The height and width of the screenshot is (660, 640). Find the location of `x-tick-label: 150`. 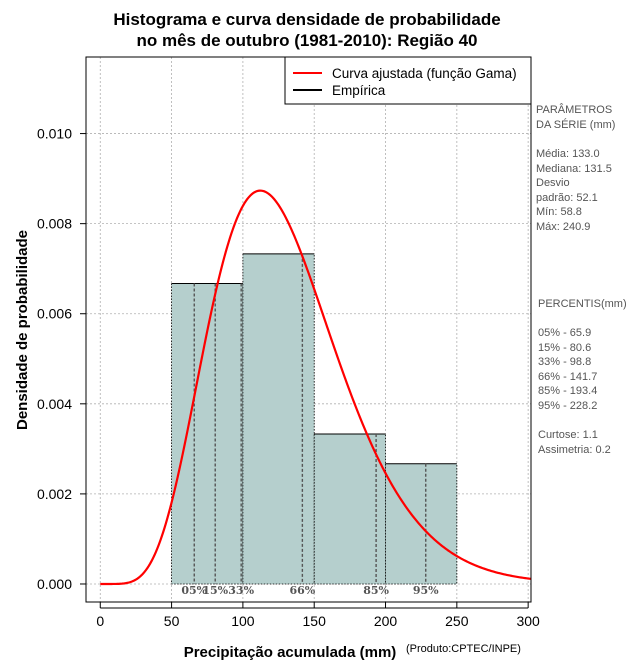

x-tick-label: 150 is located at coordinates (315, 621).